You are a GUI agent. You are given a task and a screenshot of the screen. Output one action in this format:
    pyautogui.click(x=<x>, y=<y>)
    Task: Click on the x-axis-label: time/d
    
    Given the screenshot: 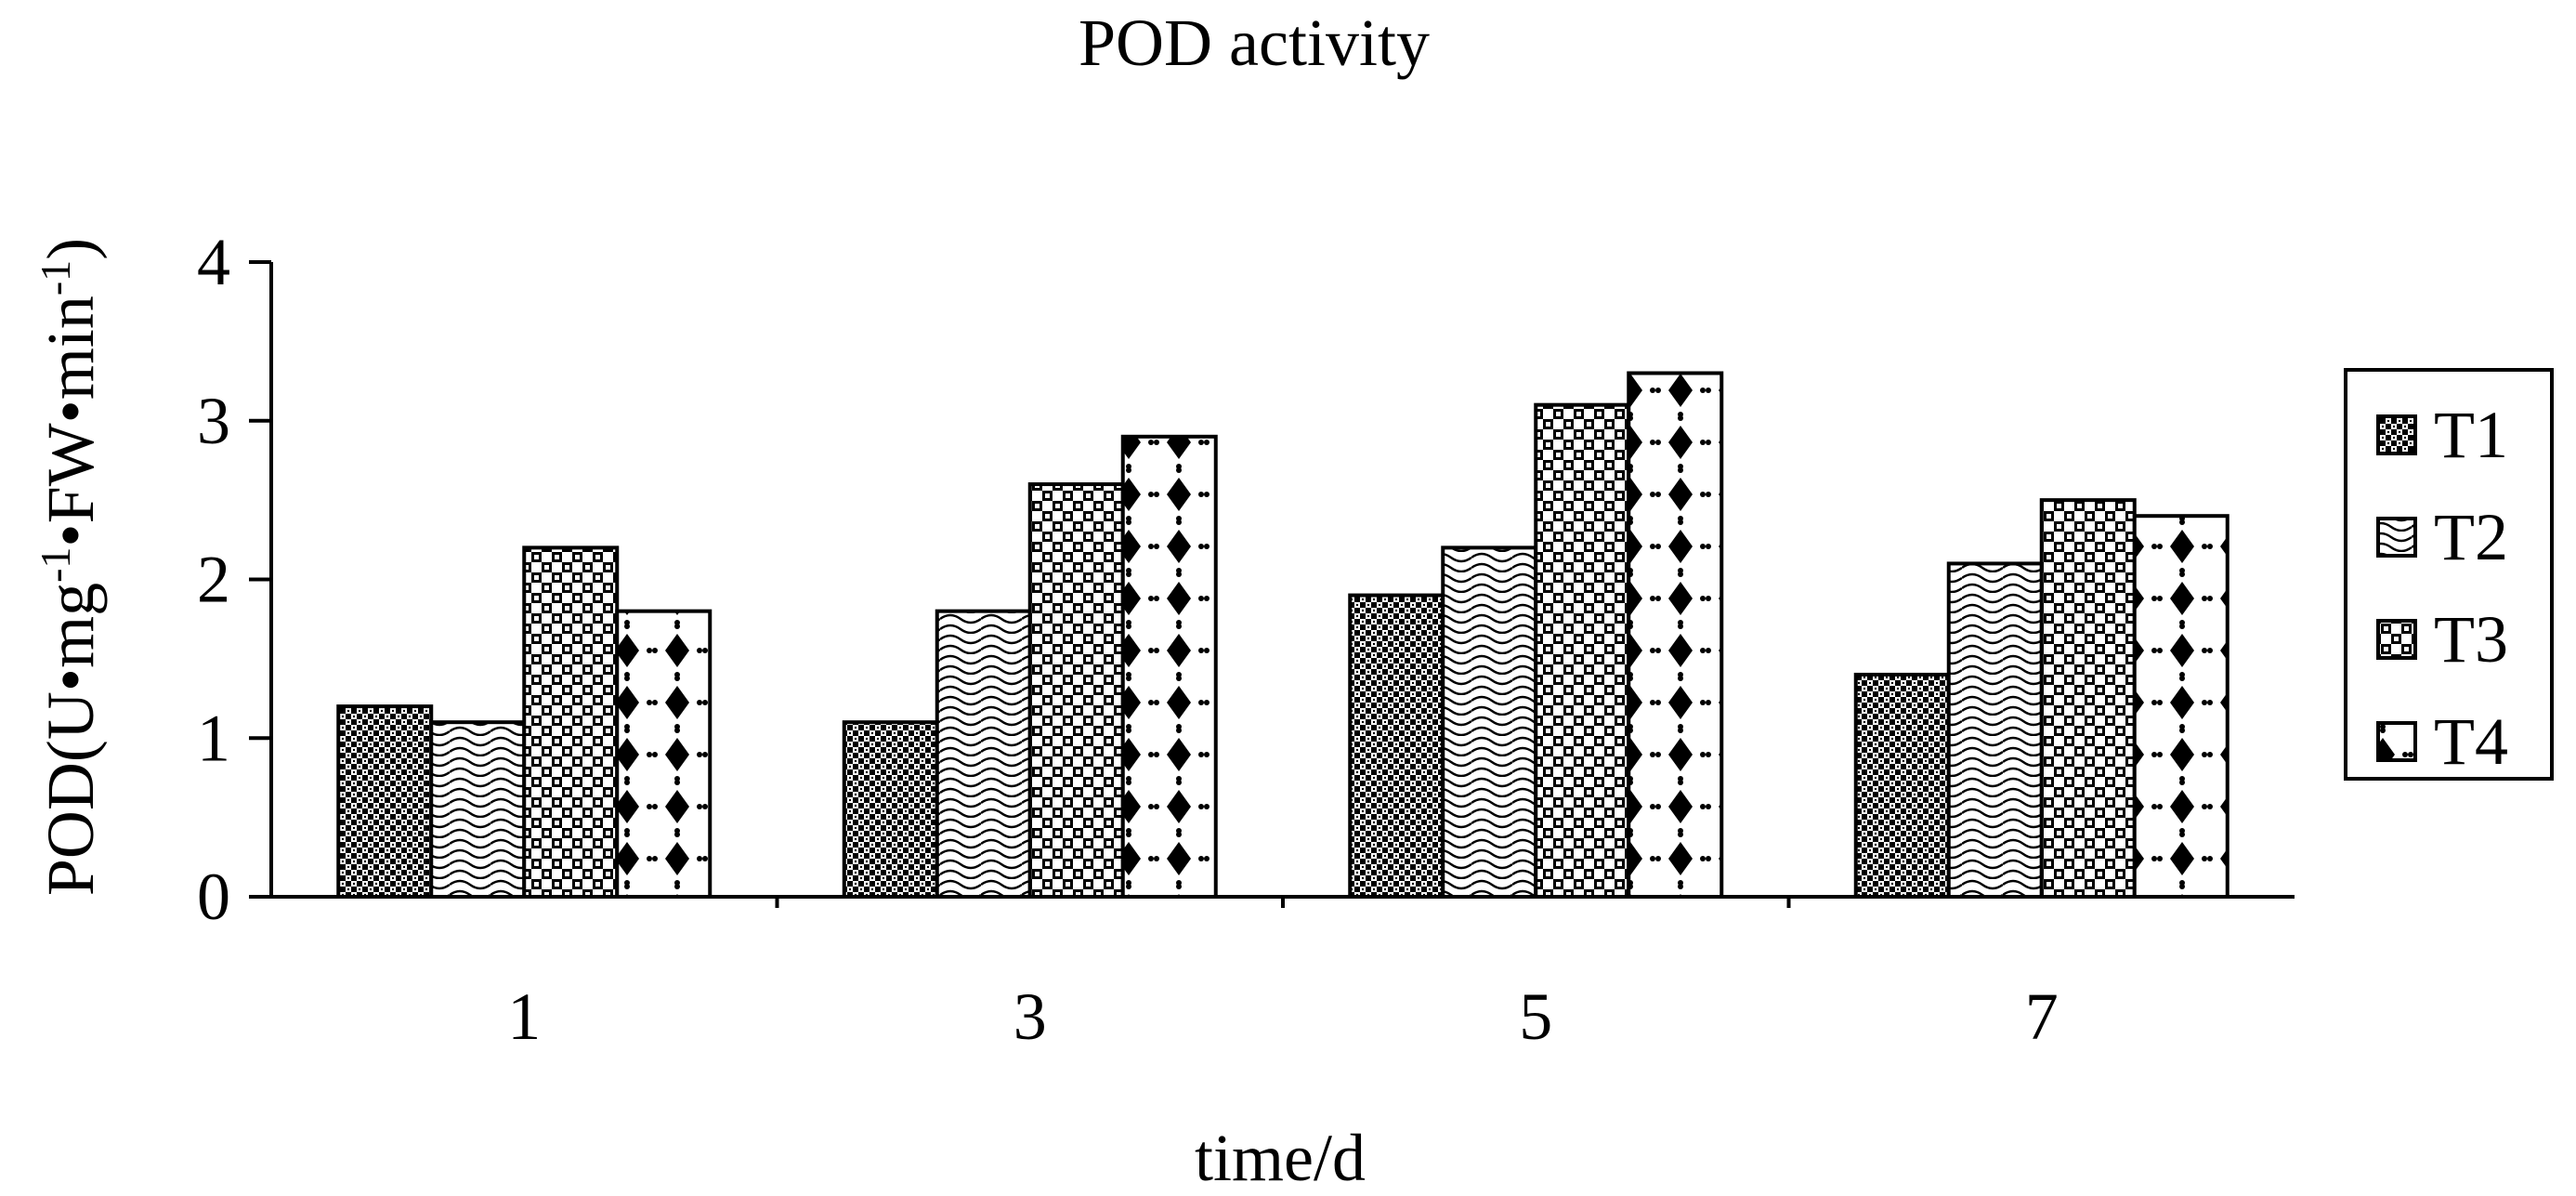 What is the action you would take?
    pyautogui.click(x=1280, y=1158)
    